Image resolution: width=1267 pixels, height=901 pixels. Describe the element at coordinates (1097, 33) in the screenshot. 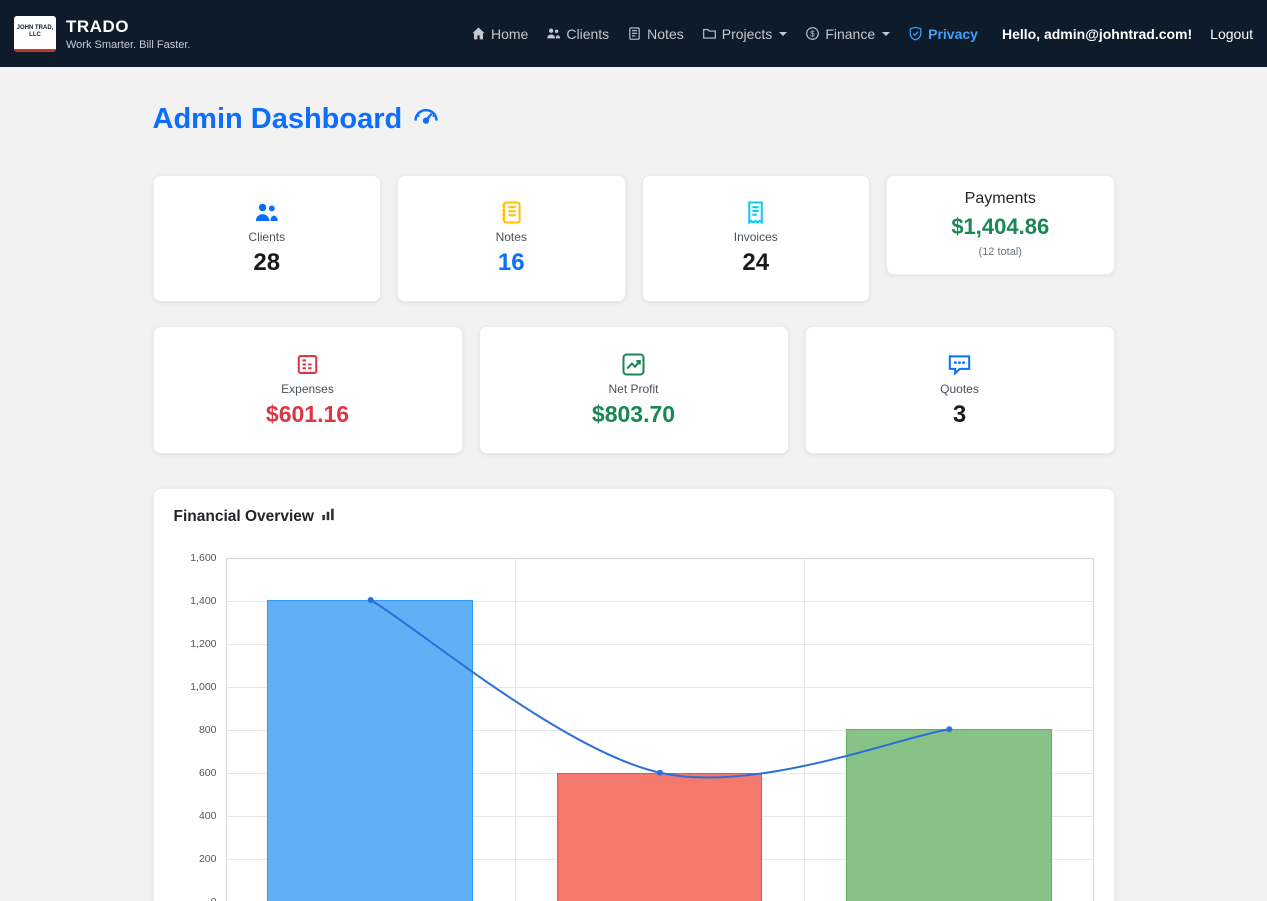

I see `user-greeting: Hello, admin@johntrad.com!` at that location.